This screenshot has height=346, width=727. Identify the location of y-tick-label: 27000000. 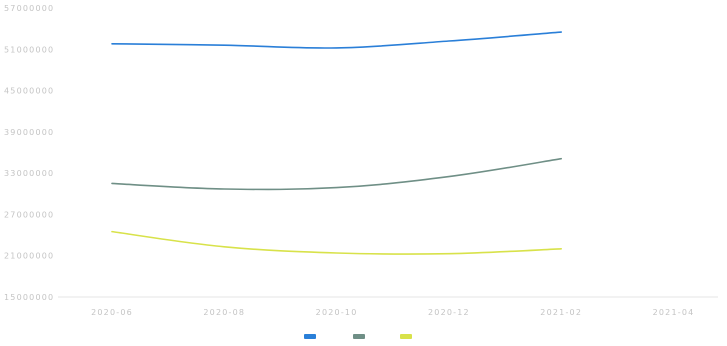
(29, 214).